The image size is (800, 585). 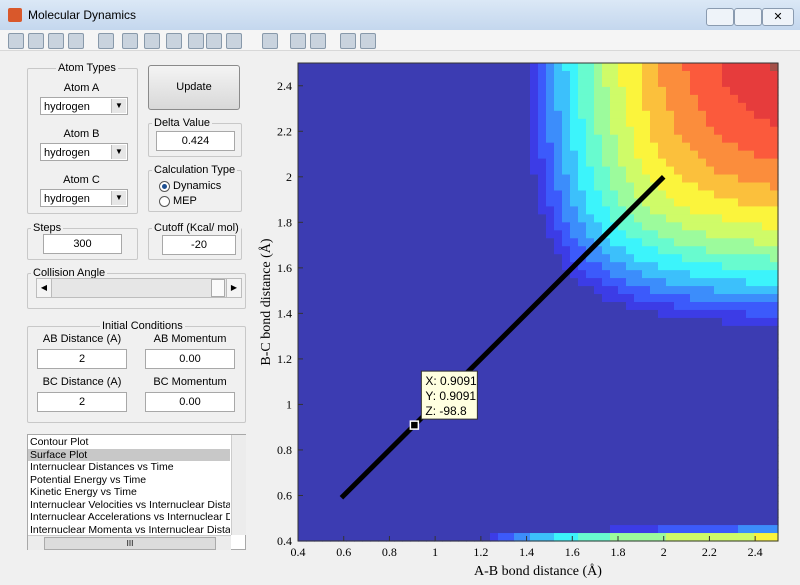 I want to click on horizontal-scrollbar: III, so click(x=129, y=542).